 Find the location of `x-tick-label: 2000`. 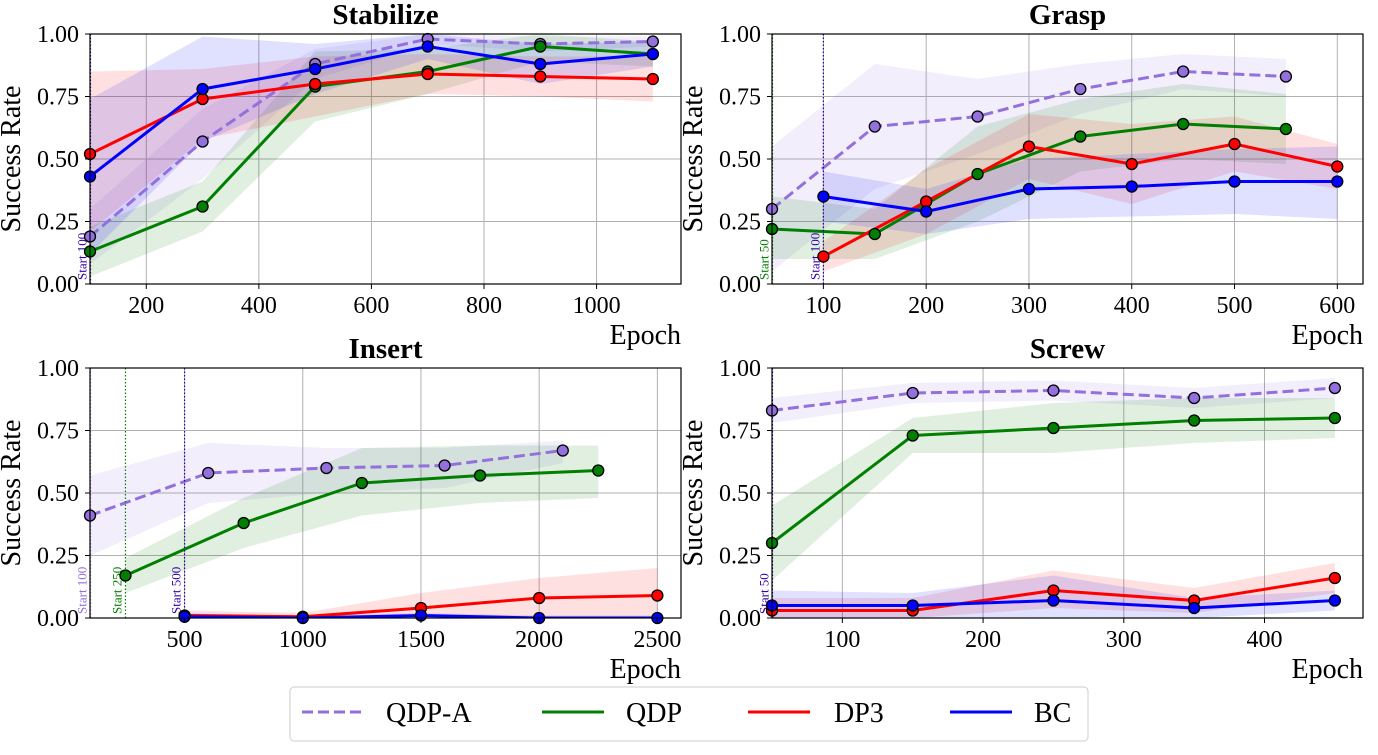

x-tick-label: 2000 is located at coordinates (539, 640).